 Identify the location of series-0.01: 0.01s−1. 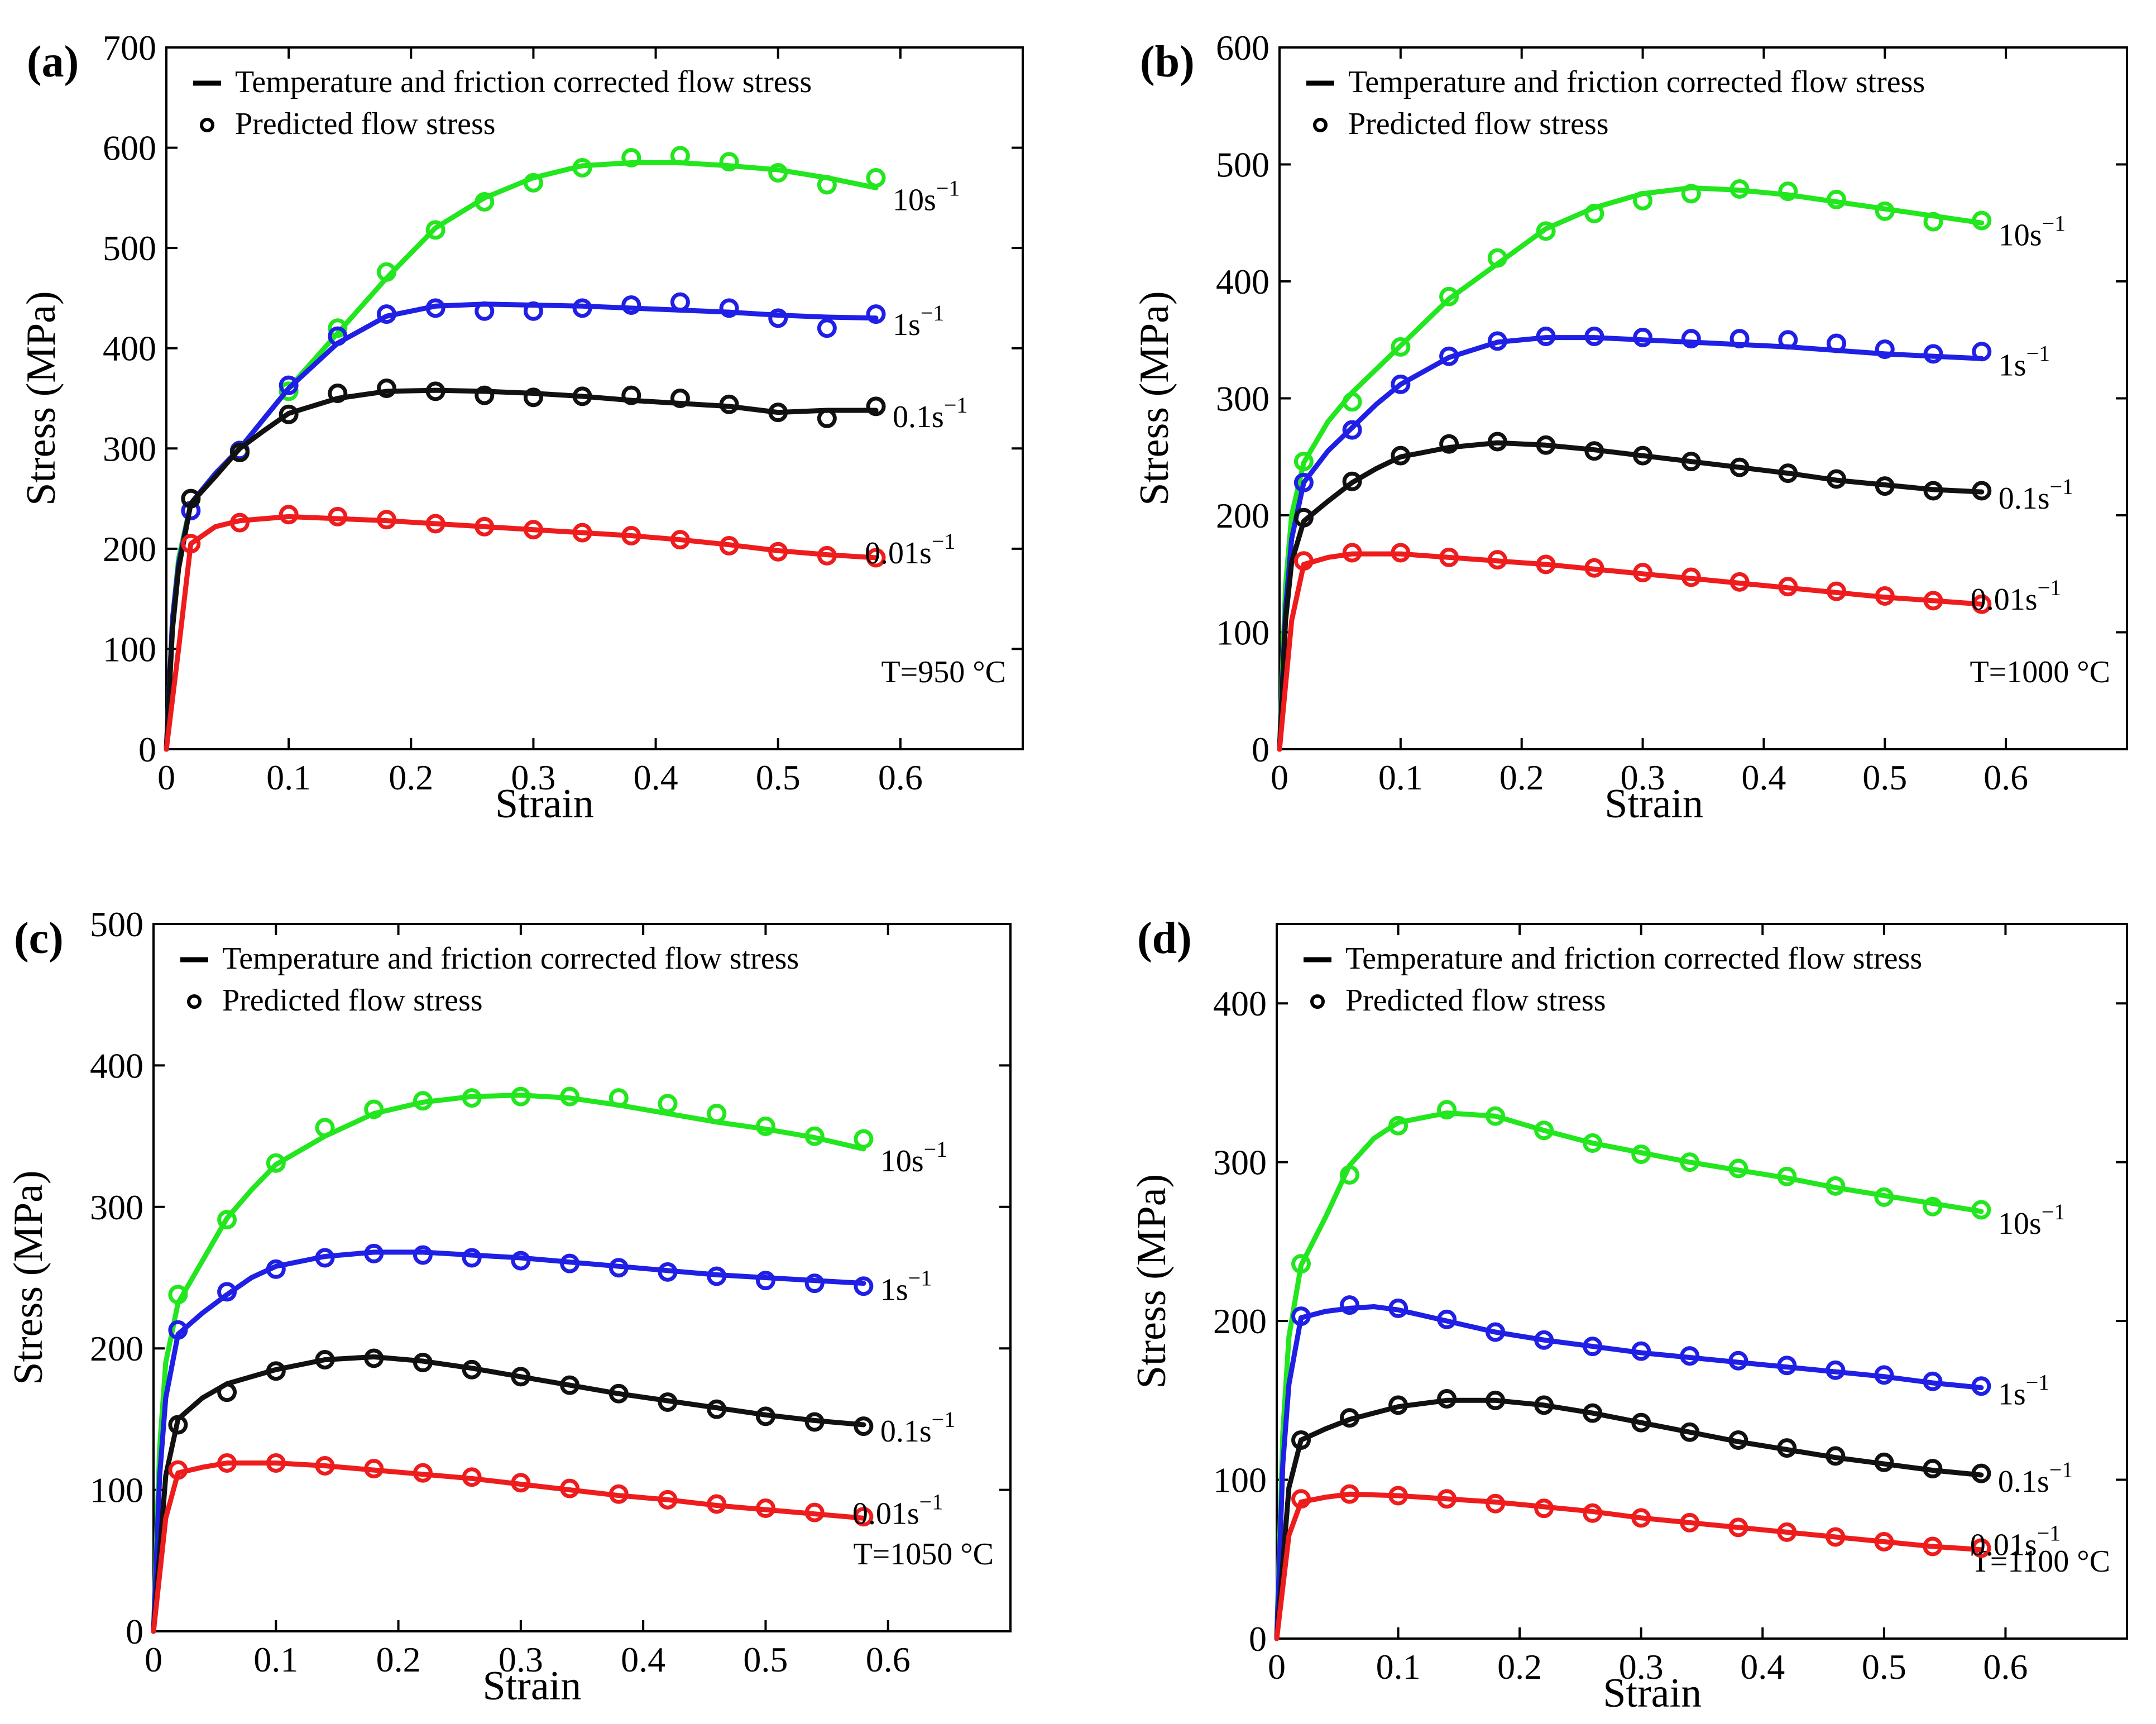
(547, 1543).